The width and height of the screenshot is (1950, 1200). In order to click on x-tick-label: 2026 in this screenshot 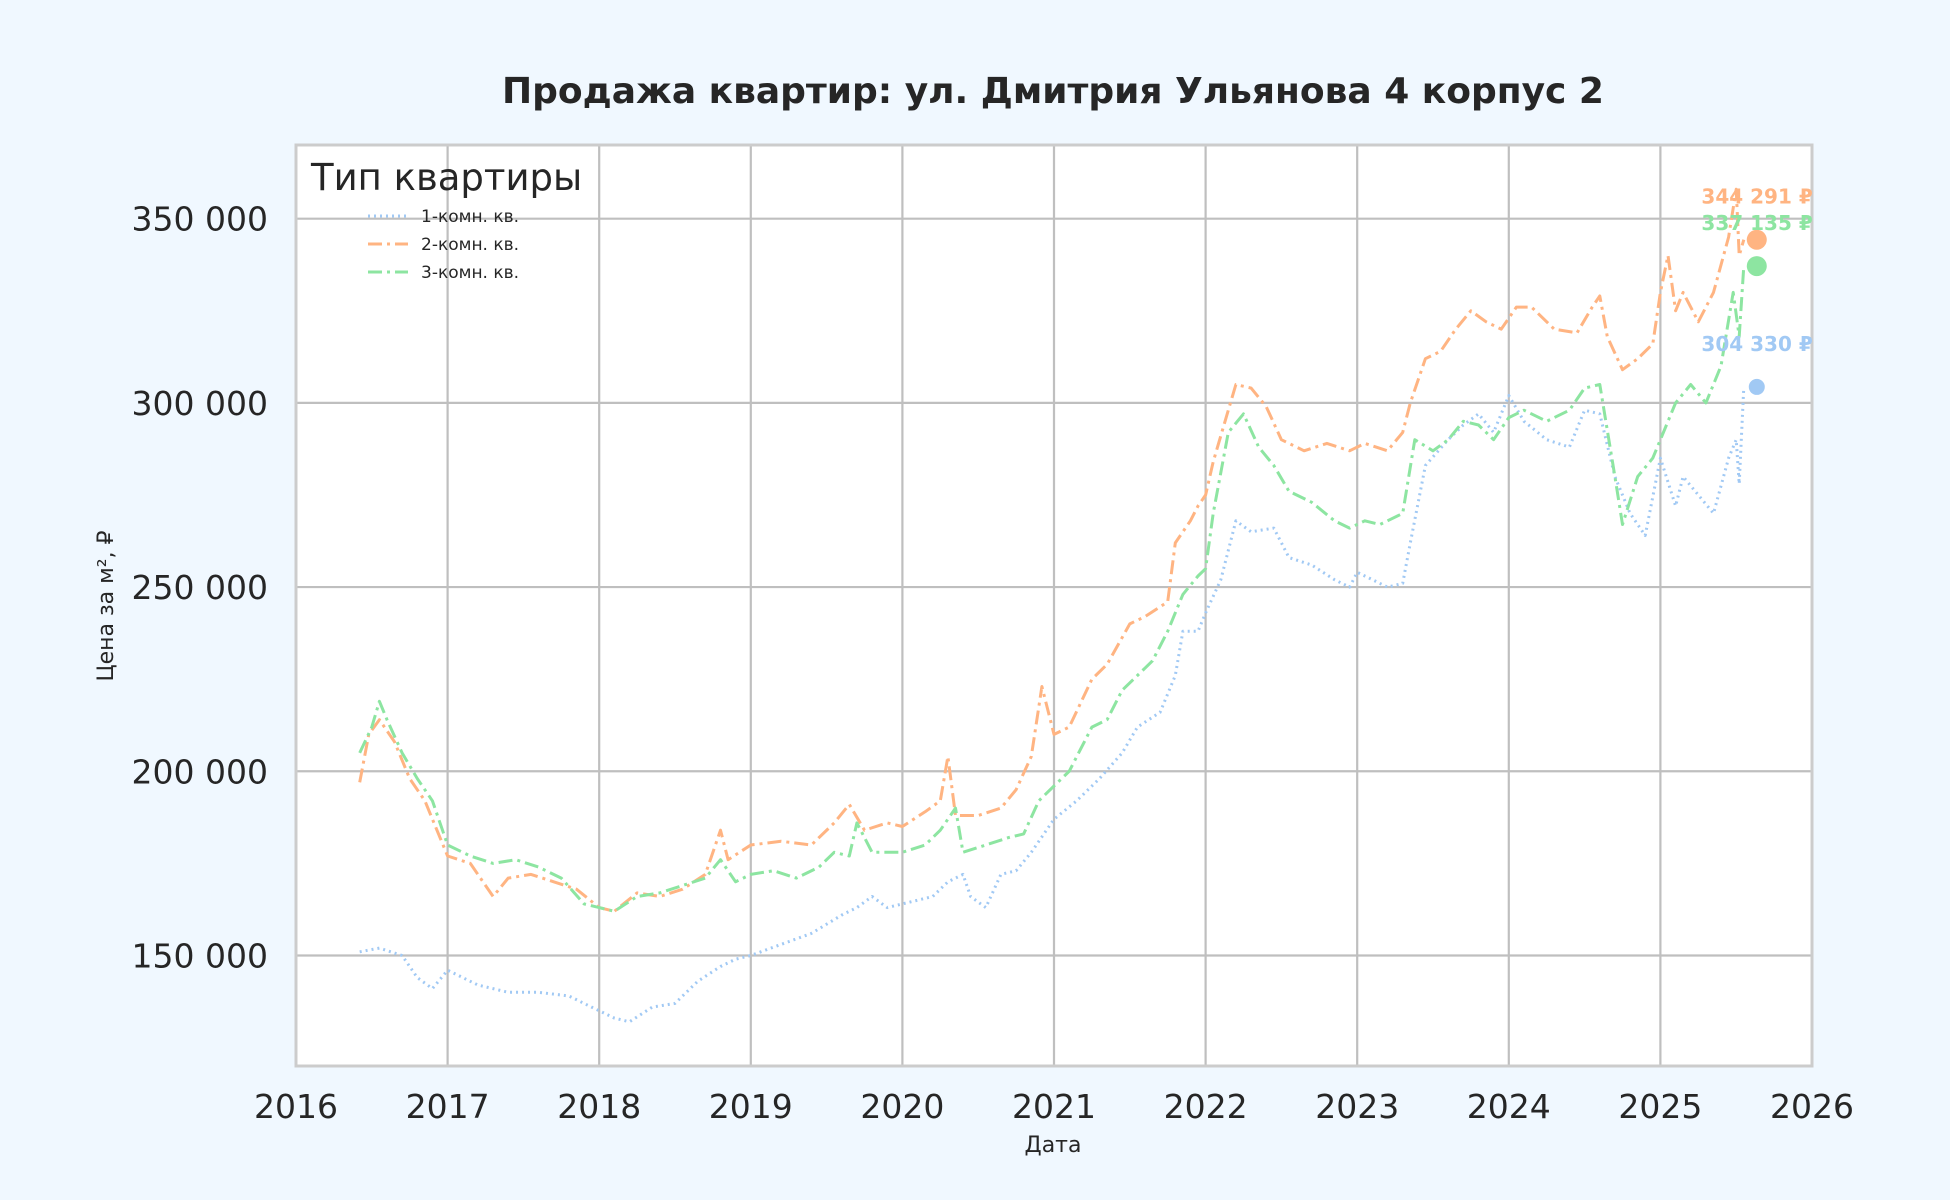, I will do `click(1812, 1106)`.